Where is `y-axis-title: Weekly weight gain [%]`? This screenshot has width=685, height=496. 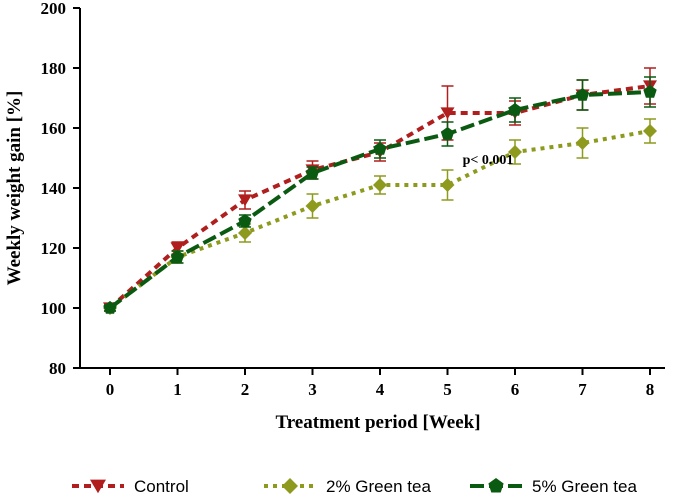
y-axis-title: Weekly weight gain [%] is located at coordinates (14, 188).